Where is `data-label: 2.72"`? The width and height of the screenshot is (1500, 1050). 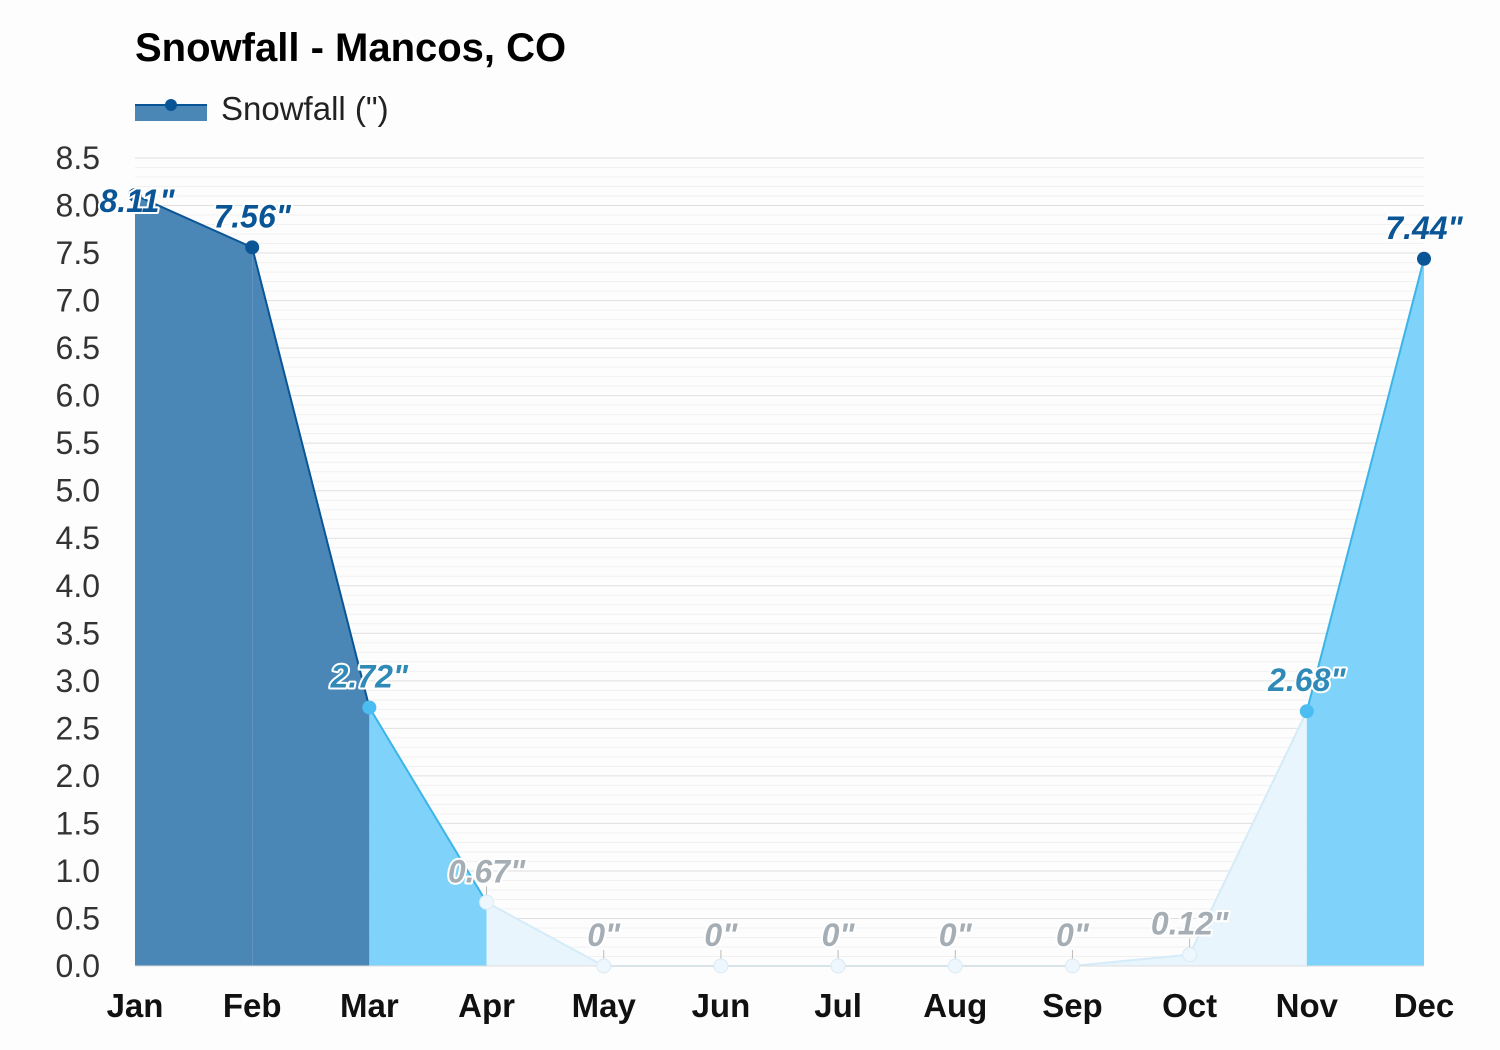
data-label: 2.72" is located at coordinates (369, 676).